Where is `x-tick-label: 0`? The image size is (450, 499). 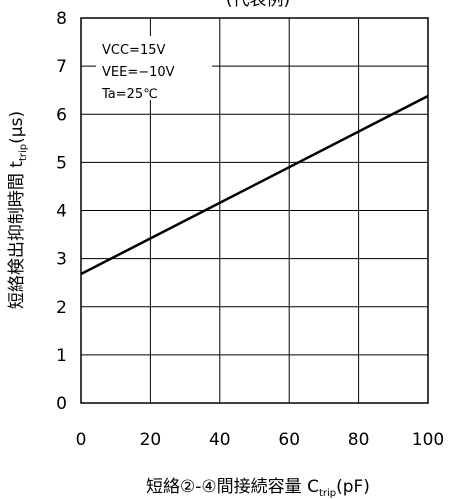 x-tick-label: 0 is located at coordinates (81, 440).